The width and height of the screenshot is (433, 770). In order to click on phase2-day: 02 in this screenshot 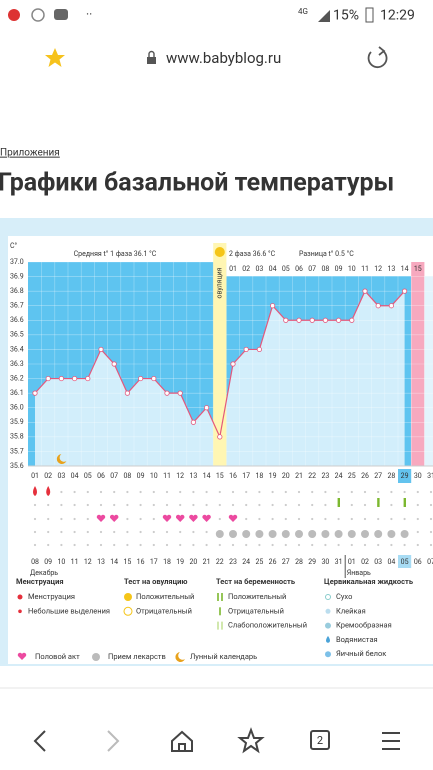, I will do `click(246, 269)`.